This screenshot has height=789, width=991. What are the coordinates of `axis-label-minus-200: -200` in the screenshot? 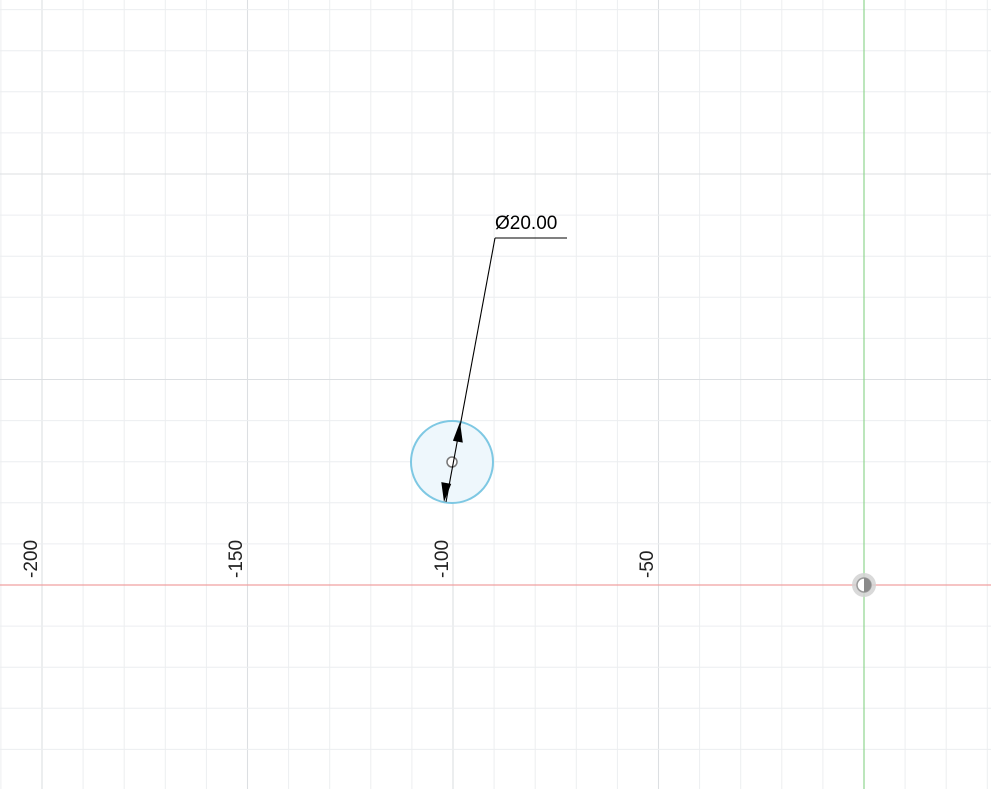 It's located at (31, 559).